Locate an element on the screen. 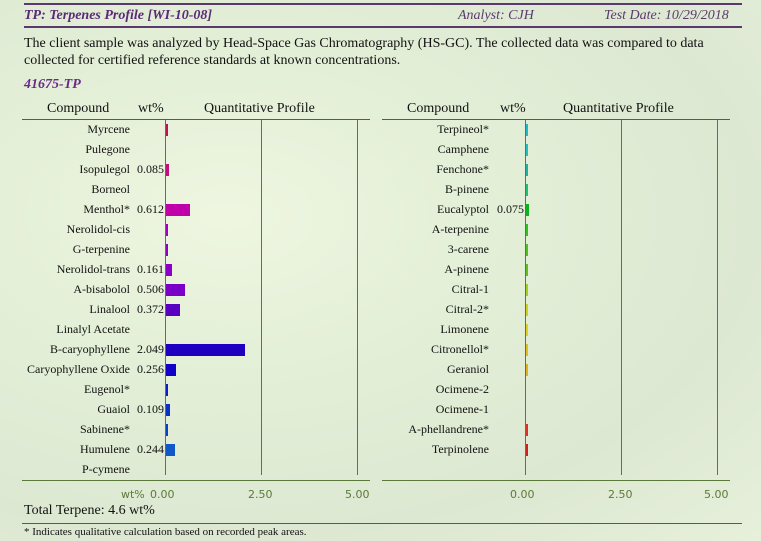 The width and height of the screenshot is (761, 541). total-terpene: Total Terpene: 4.6 wt% is located at coordinates (89, 510).